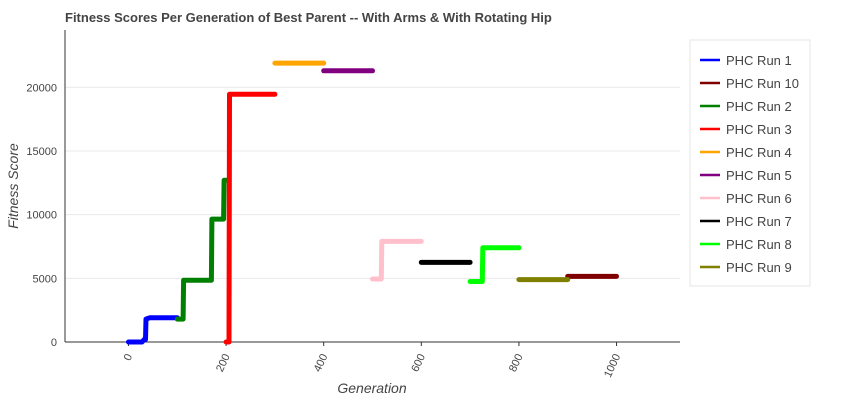 This screenshot has width=850, height=400. I want to click on legend-label: PHC Run 7, so click(759, 221).